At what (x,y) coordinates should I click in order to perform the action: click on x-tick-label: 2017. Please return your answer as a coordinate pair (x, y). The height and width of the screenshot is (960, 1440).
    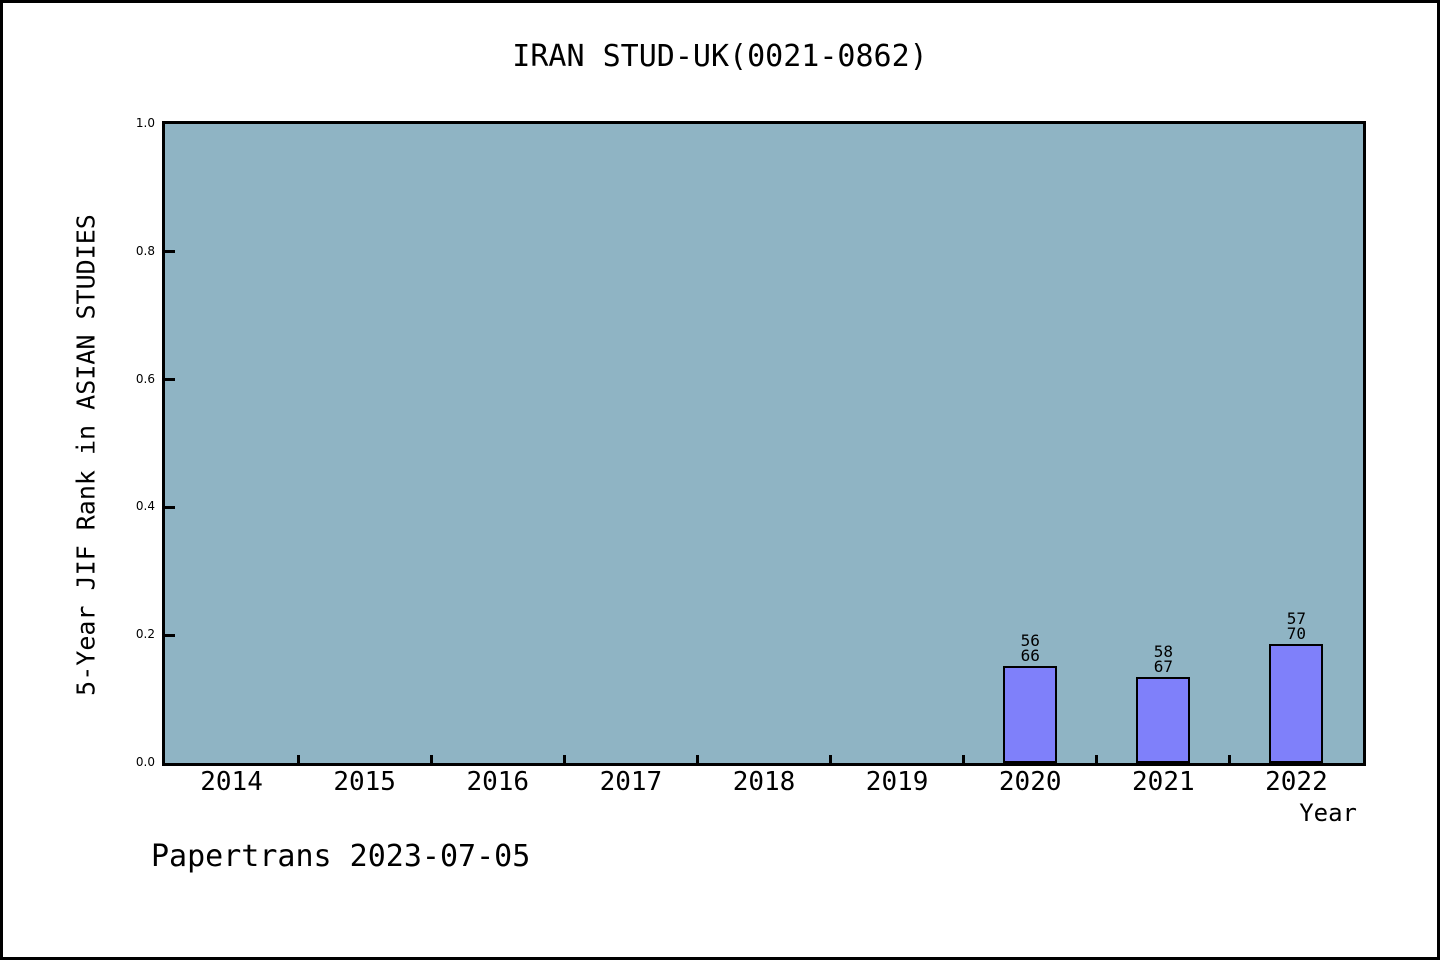
    Looking at the image, I should click on (631, 782).